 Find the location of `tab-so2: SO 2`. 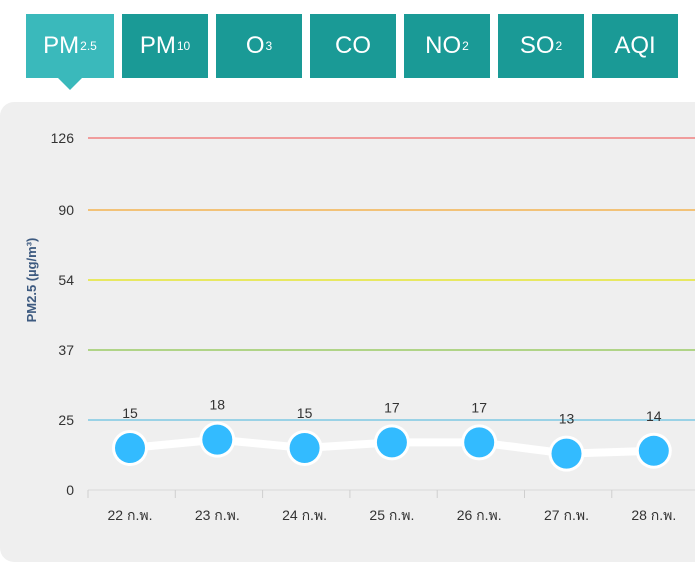

tab-so2: SO 2 is located at coordinates (541, 46).